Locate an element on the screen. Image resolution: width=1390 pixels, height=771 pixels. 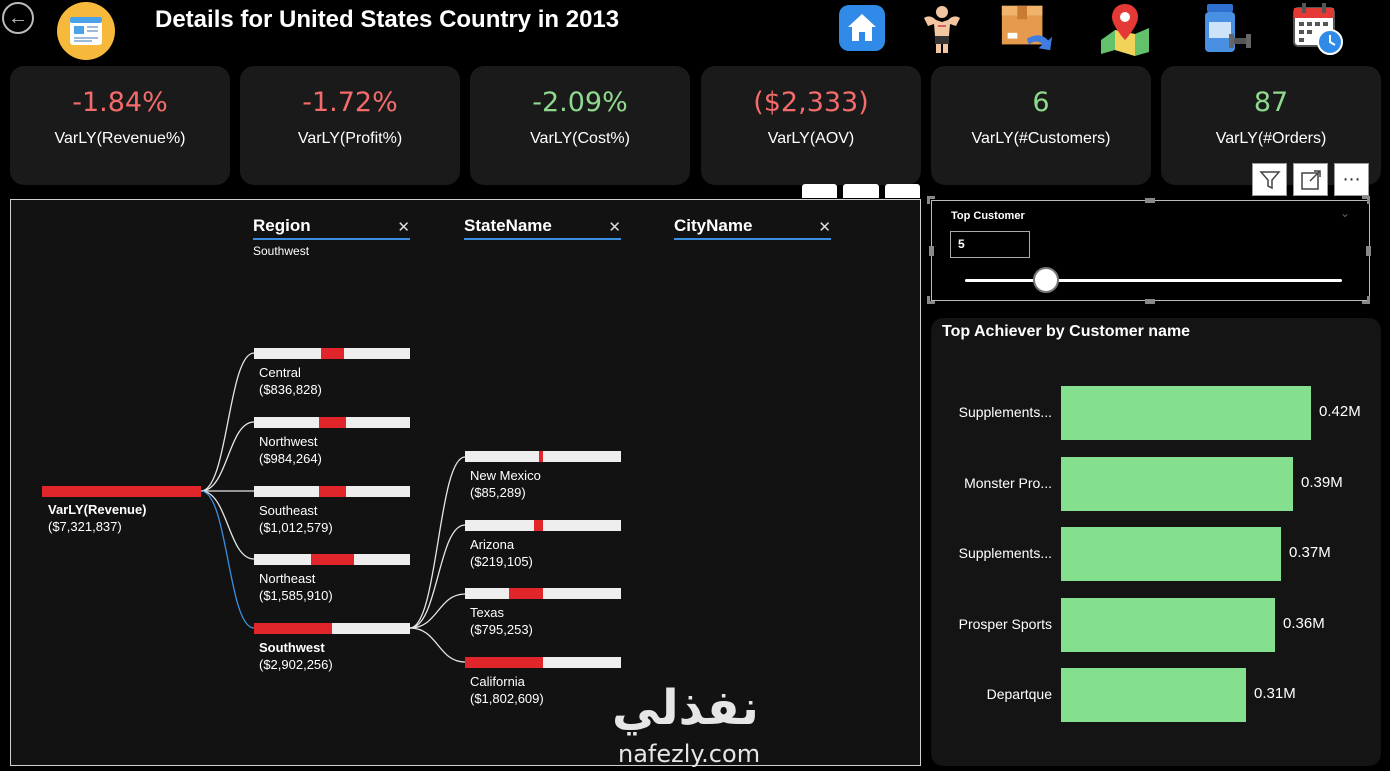
chevron-down-icon: ⌄ is located at coordinates (1345, 213).